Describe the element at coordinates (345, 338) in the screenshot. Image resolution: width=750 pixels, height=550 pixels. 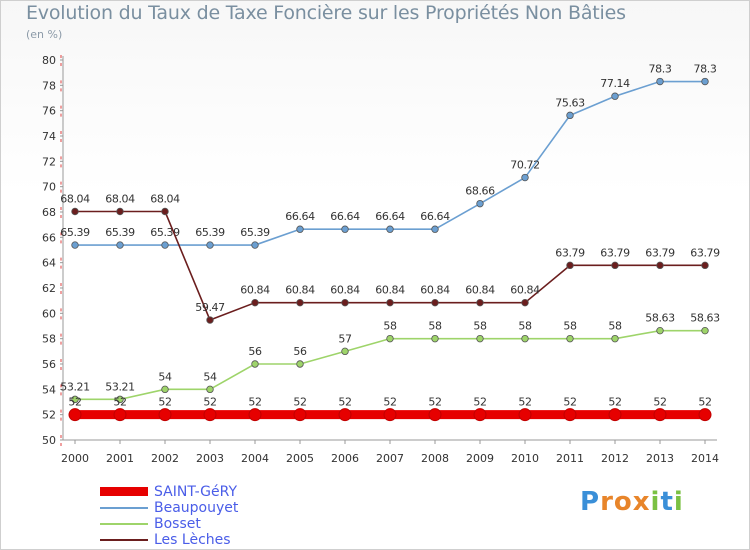
I see `data-label: 57` at that location.